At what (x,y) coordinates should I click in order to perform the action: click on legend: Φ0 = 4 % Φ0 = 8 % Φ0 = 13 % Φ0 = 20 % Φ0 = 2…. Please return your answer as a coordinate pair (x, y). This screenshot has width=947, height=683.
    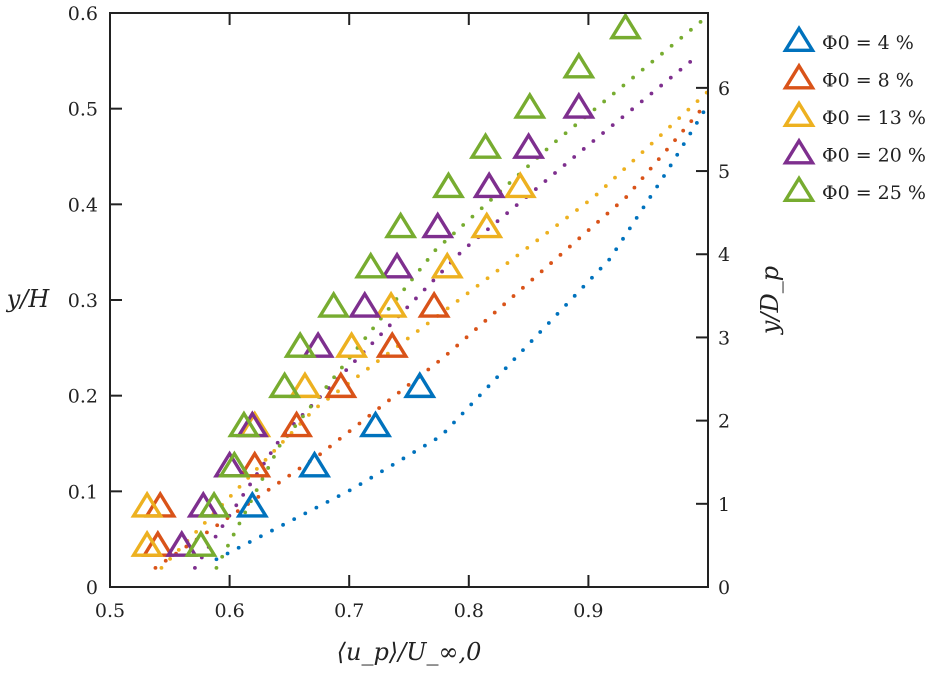
    Looking at the image, I should click on (854, 114).